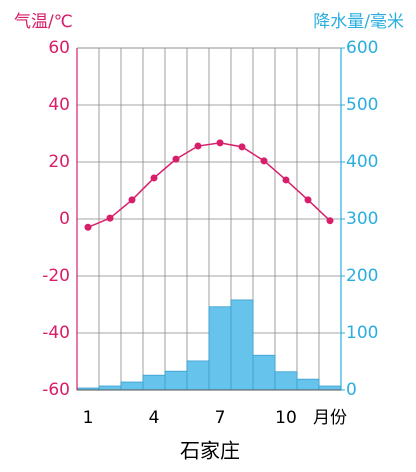  Describe the element at coordinates (362, 48) in the screenshot. I see `y2-tick-label: 600` at that location.